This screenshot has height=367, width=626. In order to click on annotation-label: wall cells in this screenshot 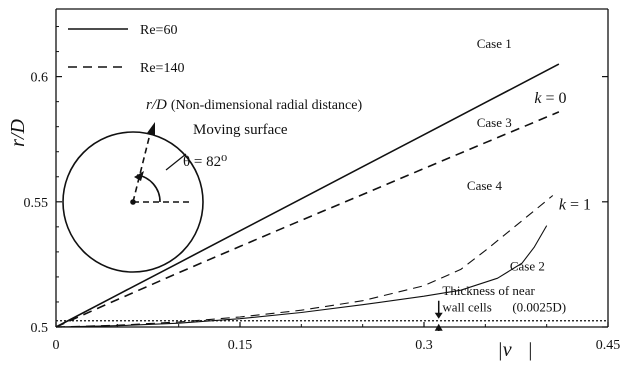, I will do `click(466, 306)`.